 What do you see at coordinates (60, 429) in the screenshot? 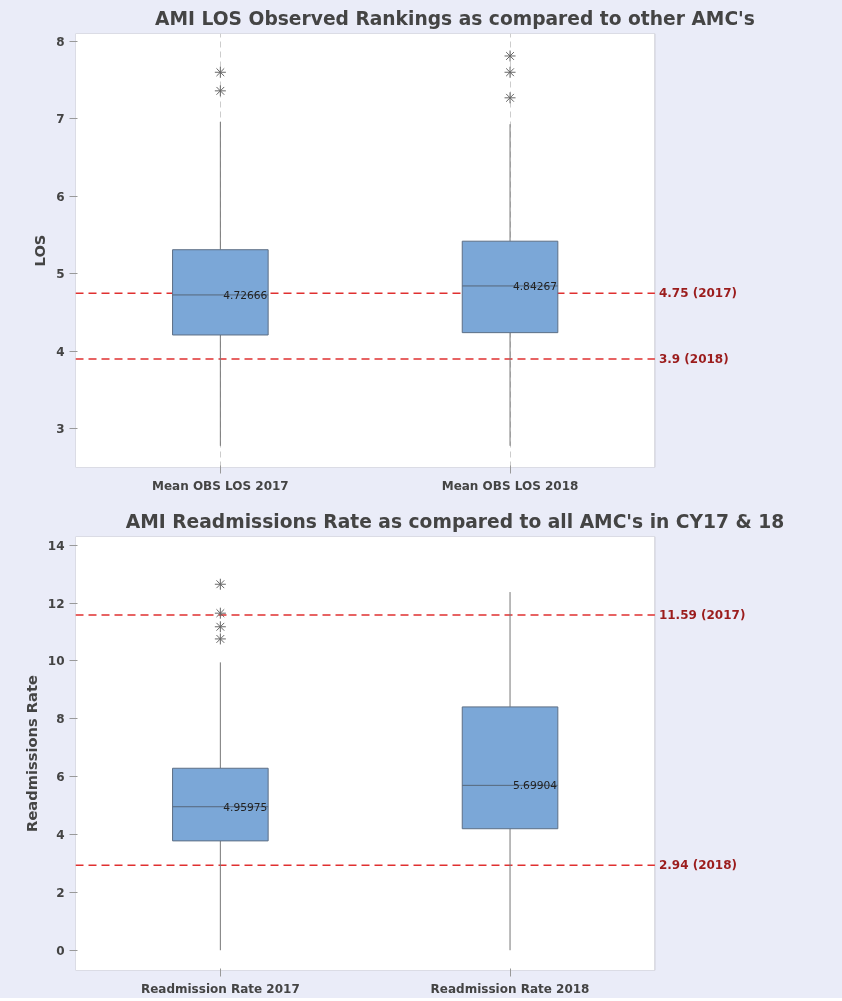
I see `y-tick-label: 3` at bounding box center [60, 429].